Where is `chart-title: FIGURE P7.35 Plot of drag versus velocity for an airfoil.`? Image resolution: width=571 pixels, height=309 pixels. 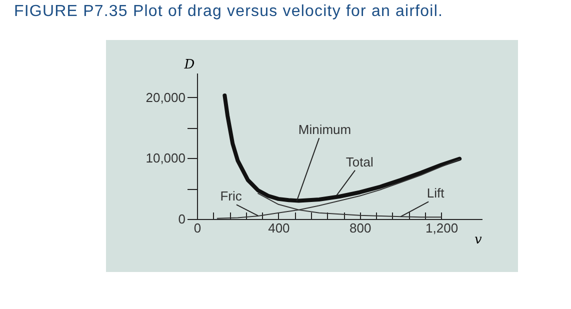 chart-title: FIGURE P7.35 Plot of drag versus velocity for an airfoil. is located at coordinates (229, 12).